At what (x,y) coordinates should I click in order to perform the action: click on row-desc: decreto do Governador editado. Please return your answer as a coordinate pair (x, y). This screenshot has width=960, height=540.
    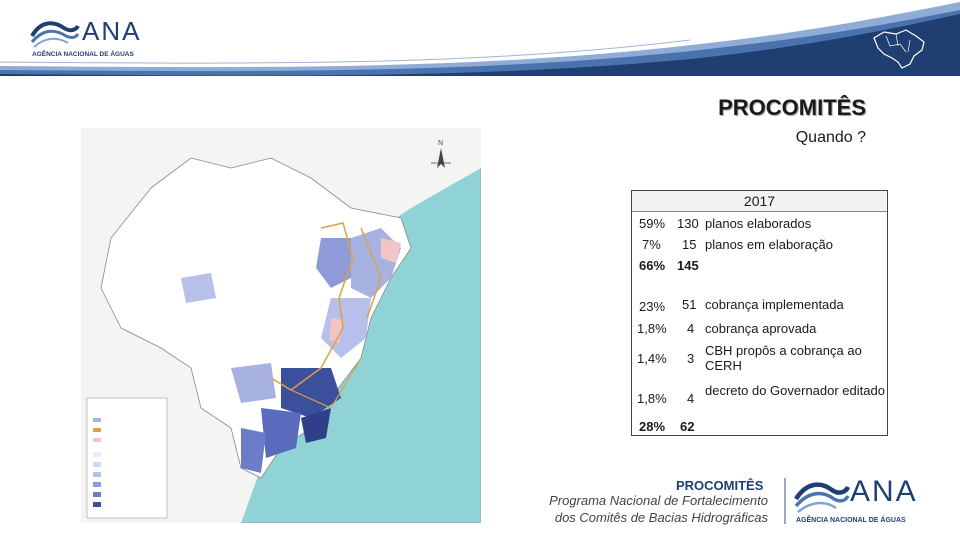
    Looking at the image, I should click on (795, 390).